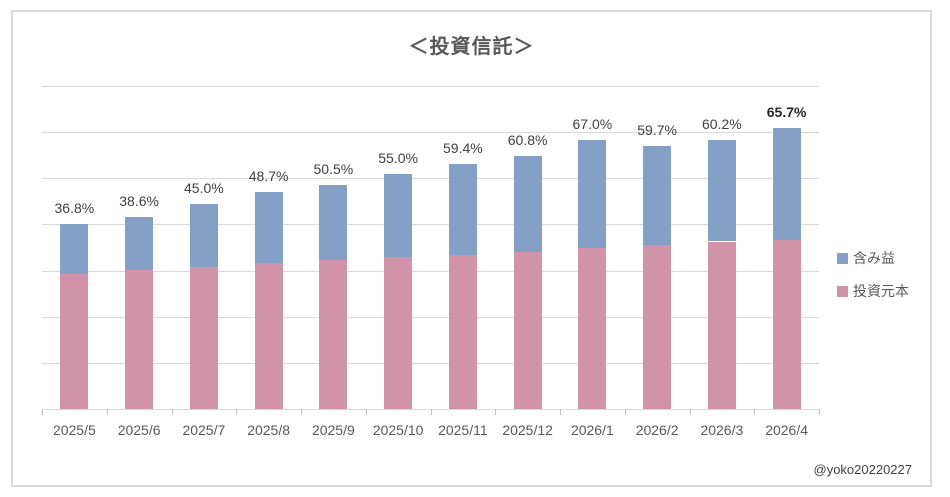 The height and width of the screenshot is (497, 950). What do you see at coordinates (657, 430) in the screenshot?
I see `x-axis-label: 2026/2` at bounding box center [657, 430].